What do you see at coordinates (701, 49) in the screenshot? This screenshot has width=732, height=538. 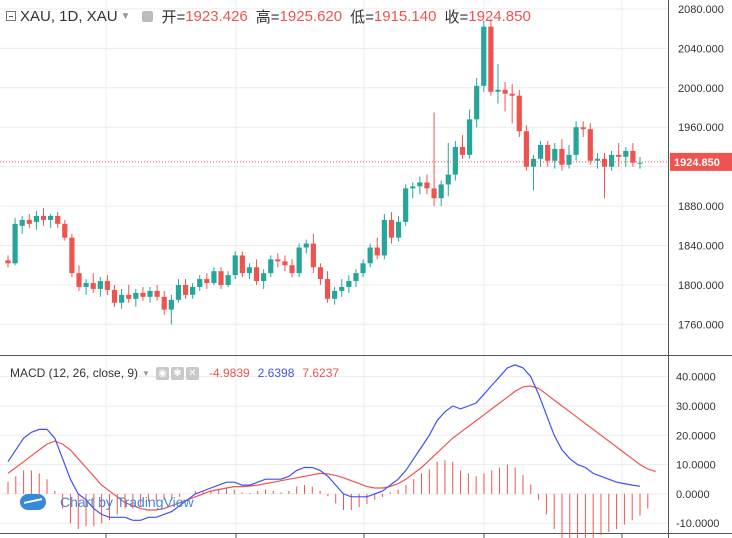 I see `price-tick-label: 2040.000` at bounding box center [701, 49].